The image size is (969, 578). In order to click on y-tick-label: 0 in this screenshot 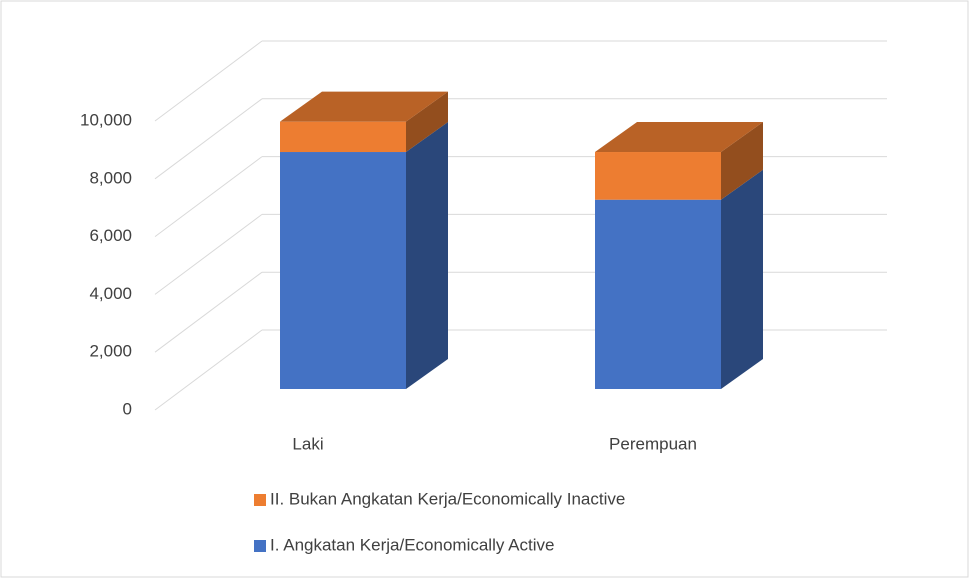, I will do `click(127, 408)`.